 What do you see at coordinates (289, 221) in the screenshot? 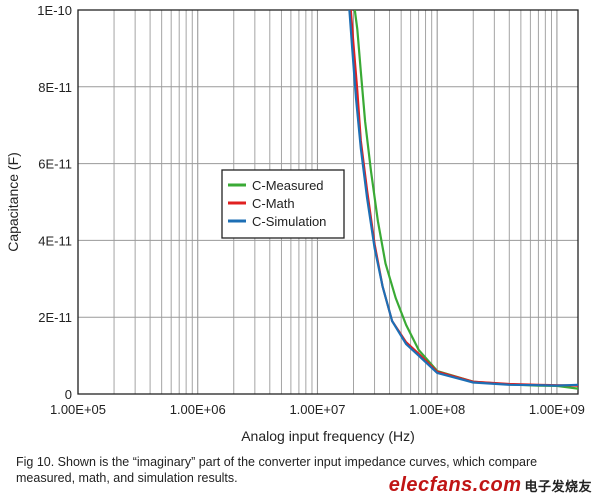
I see `legend-label: C-Simulation` at bounding box center [289, 221].